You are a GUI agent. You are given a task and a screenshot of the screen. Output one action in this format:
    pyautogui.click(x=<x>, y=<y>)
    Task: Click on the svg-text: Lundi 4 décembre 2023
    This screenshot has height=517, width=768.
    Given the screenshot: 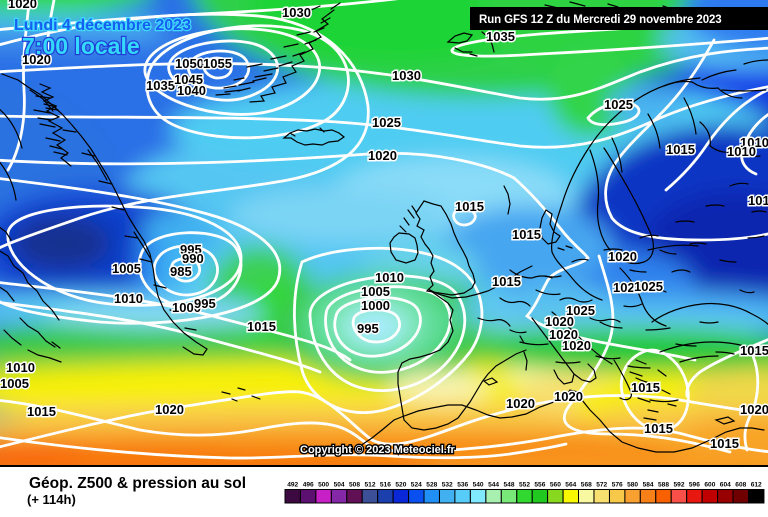 What is the action you would take?
    pyautogui.click(x=102, y=25)
    